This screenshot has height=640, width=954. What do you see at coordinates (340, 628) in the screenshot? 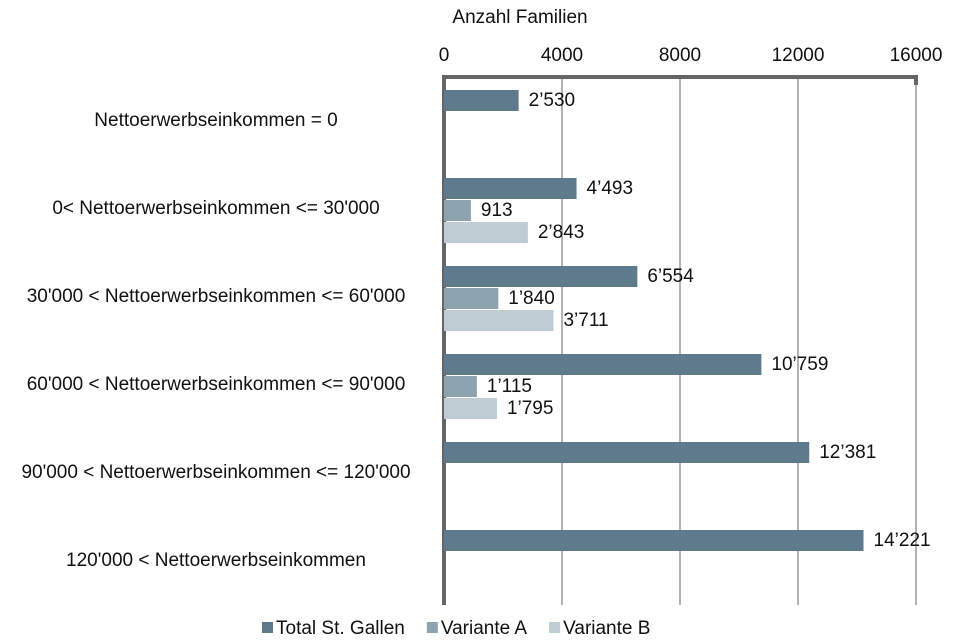
I see `legend-label: Total St. Gallen` at bounding box center [340, 628].